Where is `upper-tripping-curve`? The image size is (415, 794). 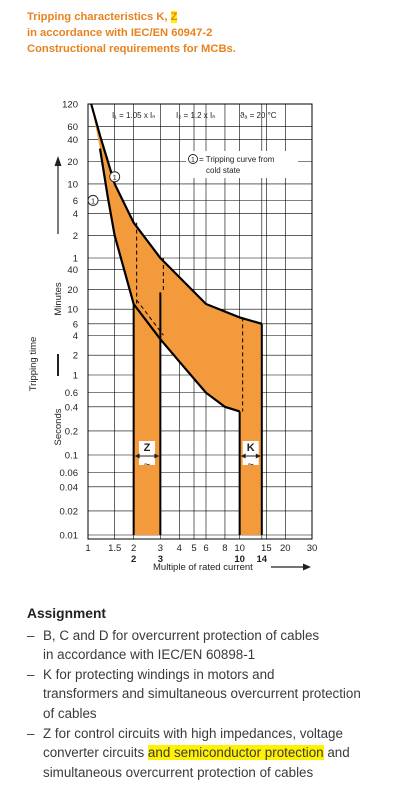 upper-tripping-curve is located at coordinates (176, 214).